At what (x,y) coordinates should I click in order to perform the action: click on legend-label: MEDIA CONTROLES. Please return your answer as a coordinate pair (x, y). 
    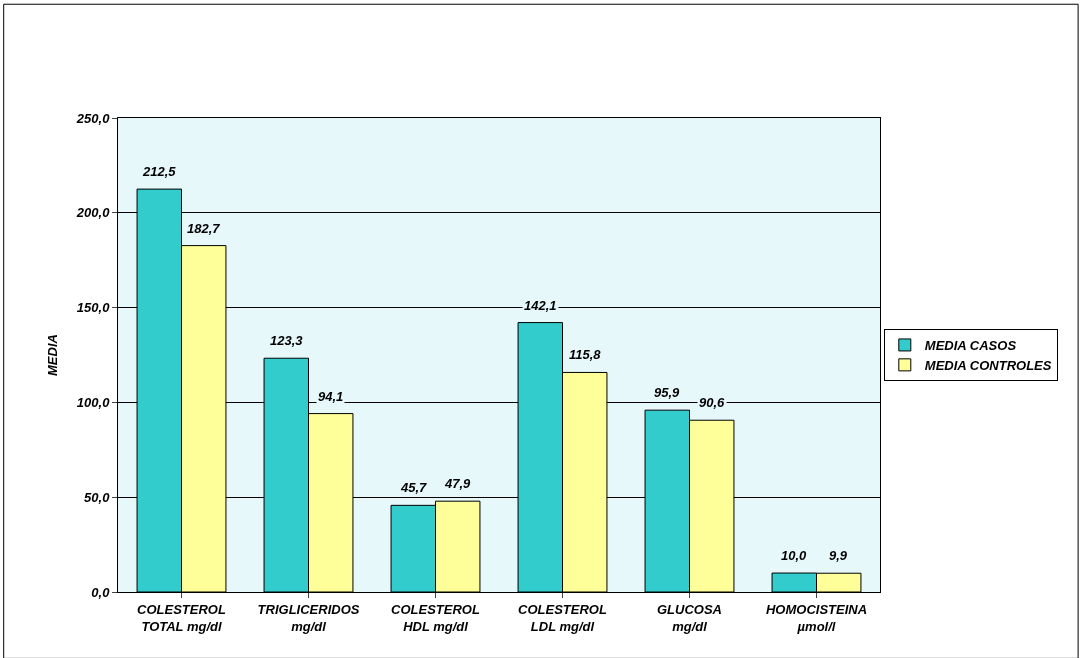
    Looking at the image, I should click on (988, 365).